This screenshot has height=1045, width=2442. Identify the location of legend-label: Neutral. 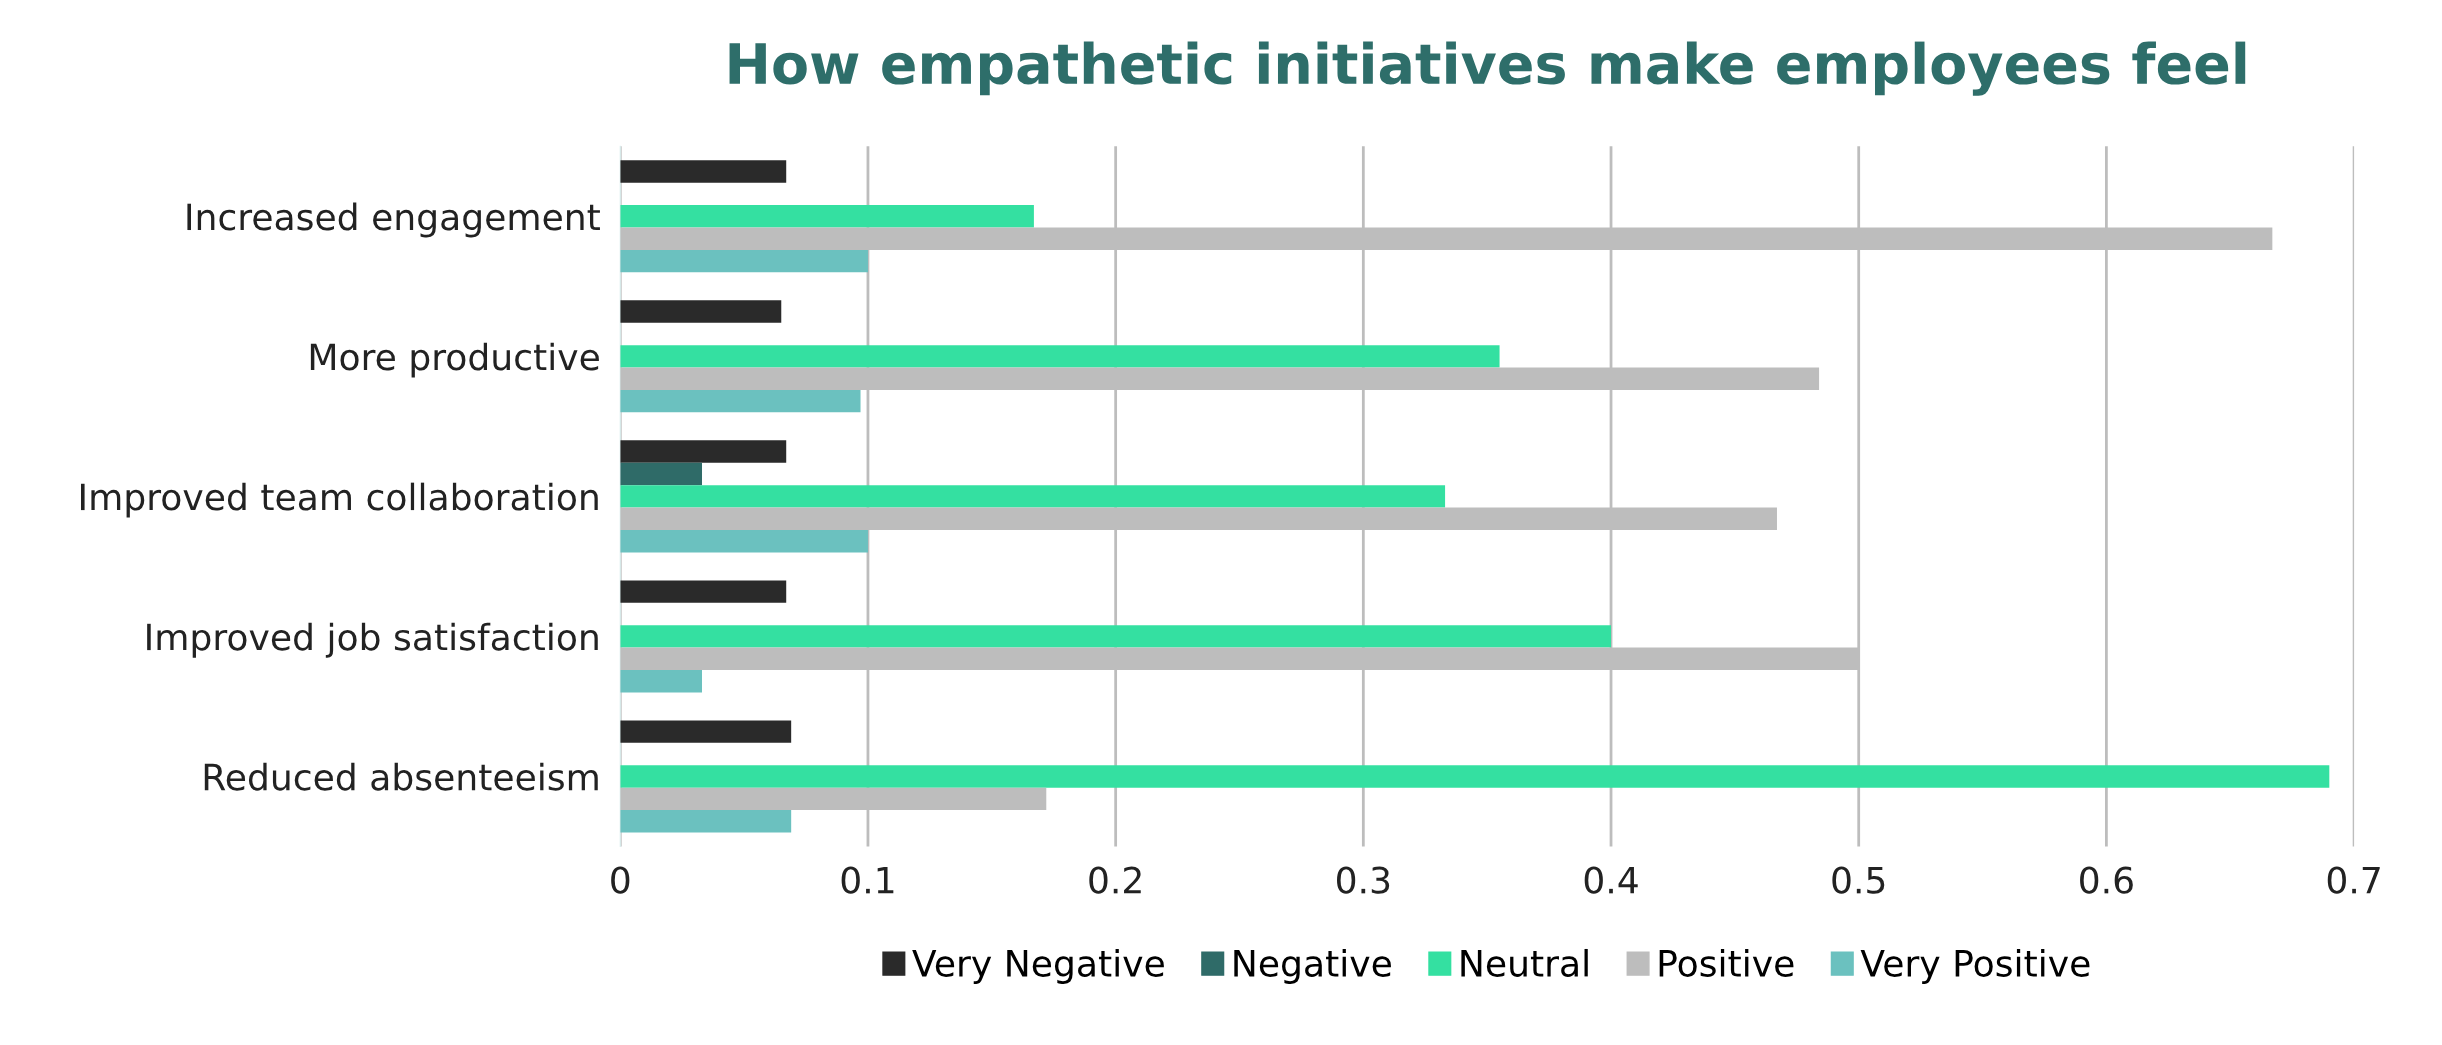
(1524, 962).